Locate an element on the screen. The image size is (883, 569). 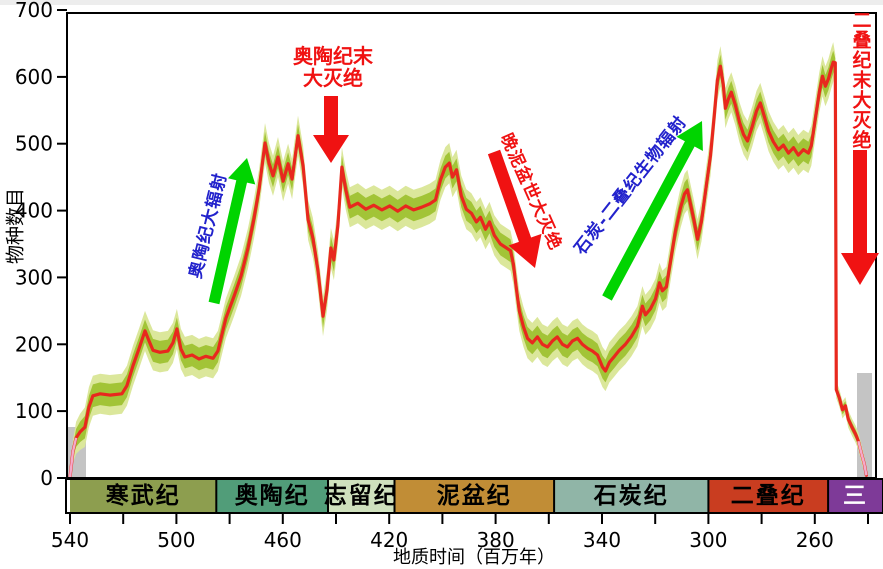
y-axis-tick-label: 300 is located at coordinates (34, 277).